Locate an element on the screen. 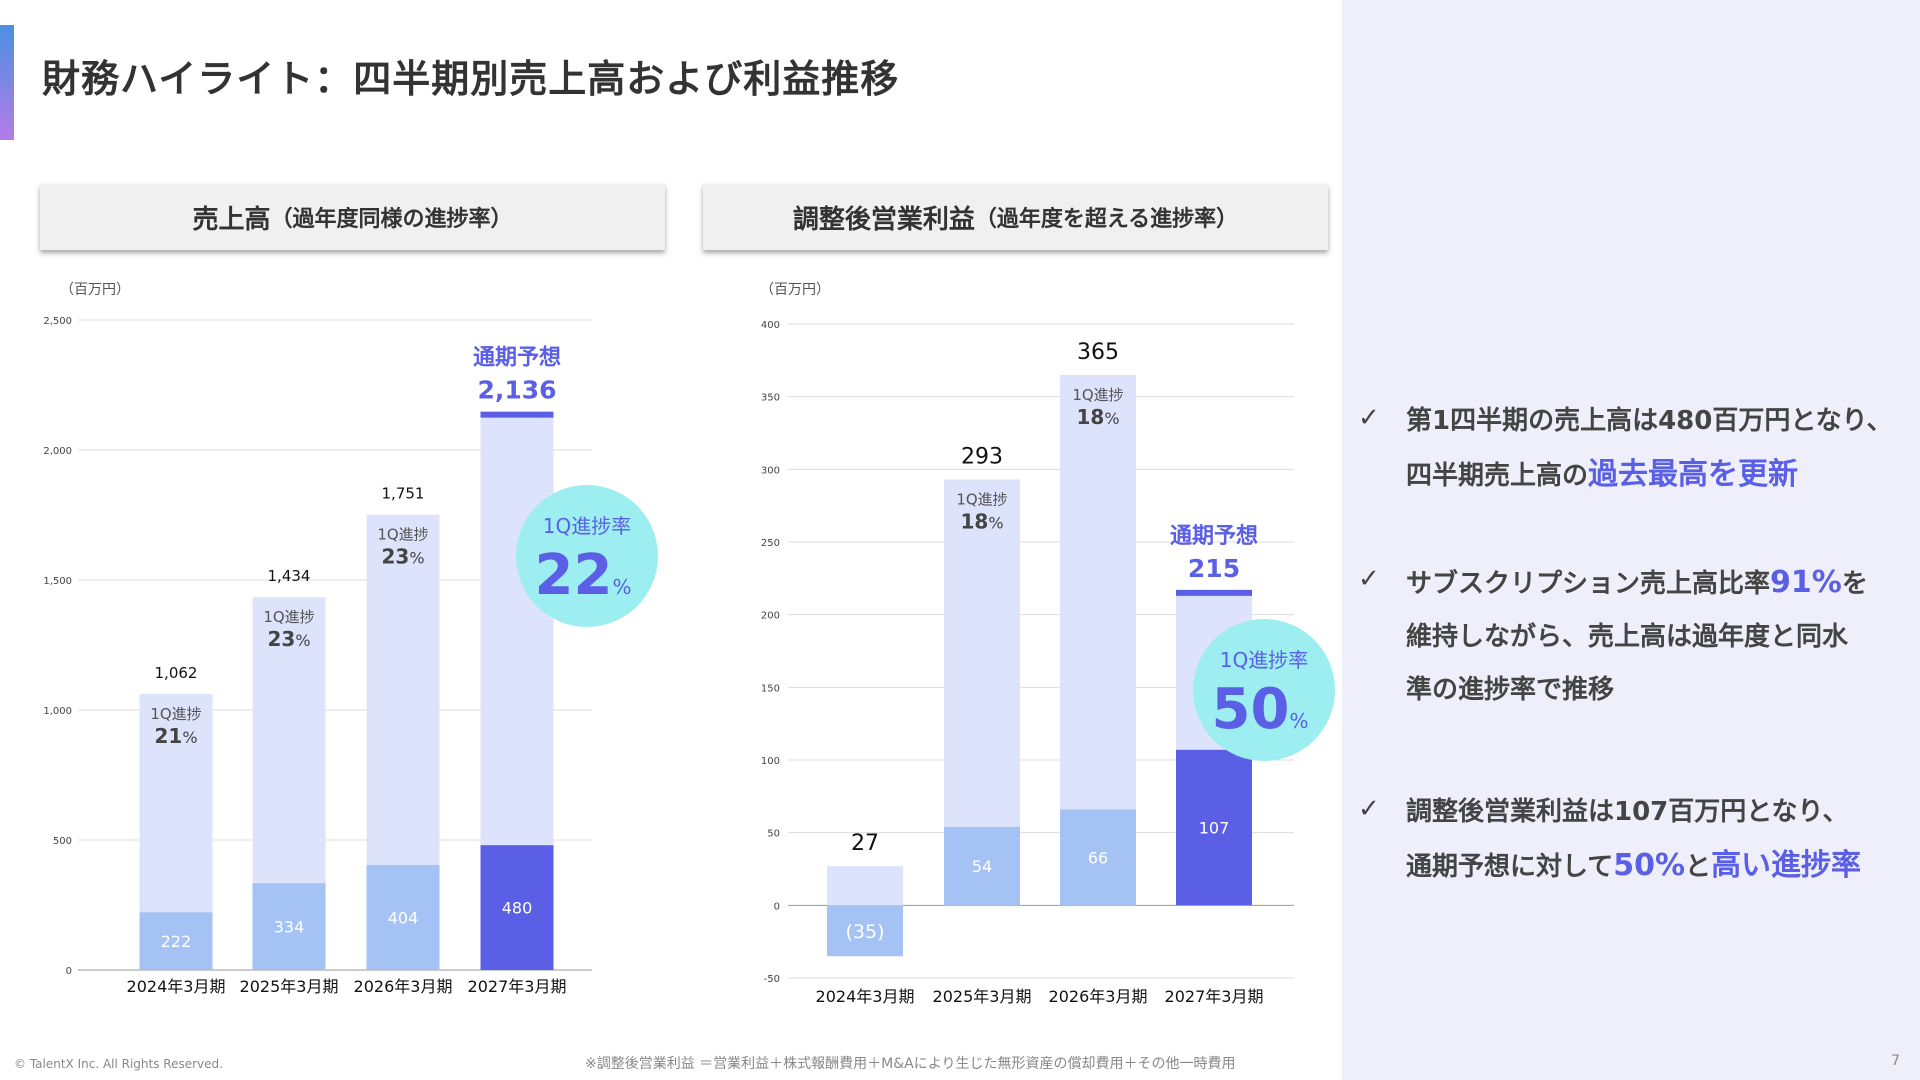 Image resolution: width=1920 pixels, height=1080 pixels. q1-value: 334 is located at coordinates (289, 927).